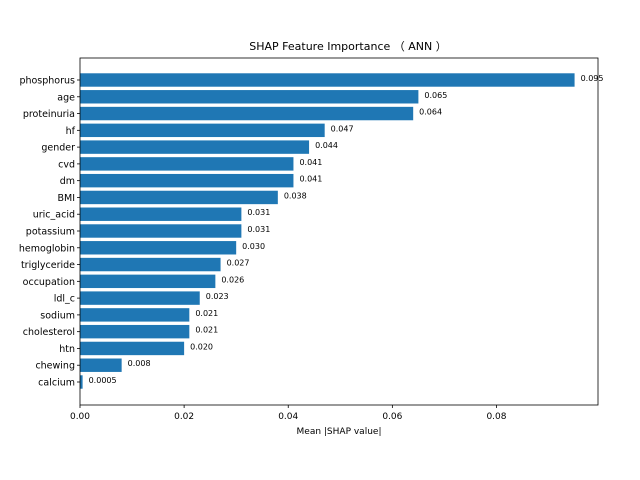  Describe the element at coordinates (179, 197) in the screenshot. I see `bar-BMI` at that location.